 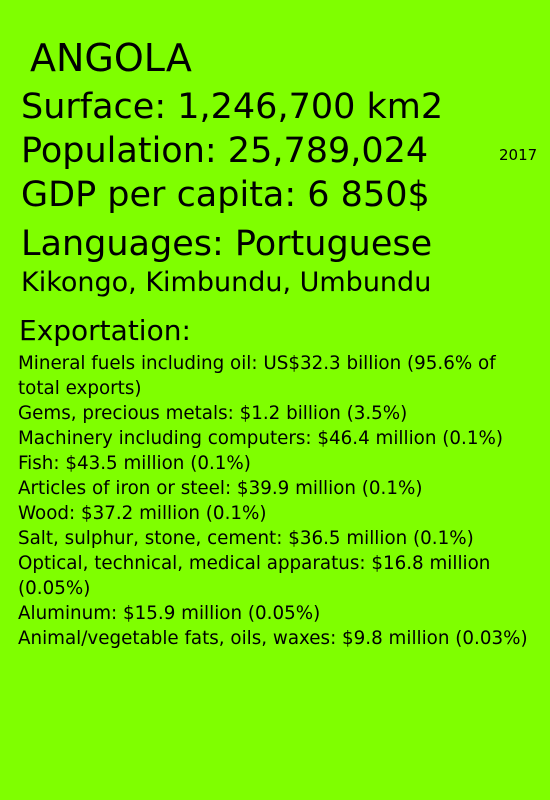 What do you see at coordinates (134, 463) in the screenshot?
I see `exportation-item: Fish: $43.5 million (0.1%)` at bounding box center [134, 463].